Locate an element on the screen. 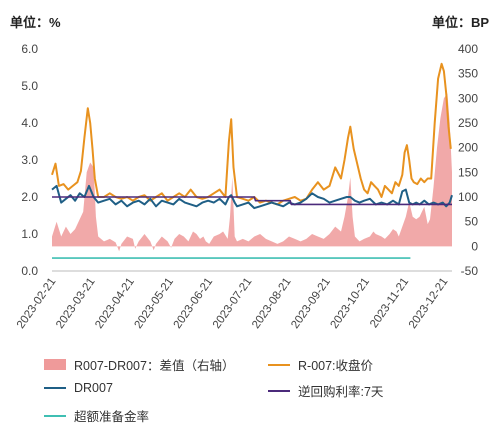 Image resolution: width=499 pixels, height=431 pixels. y-left-tick-label: 5.0 is located at coordinates (29, 86).